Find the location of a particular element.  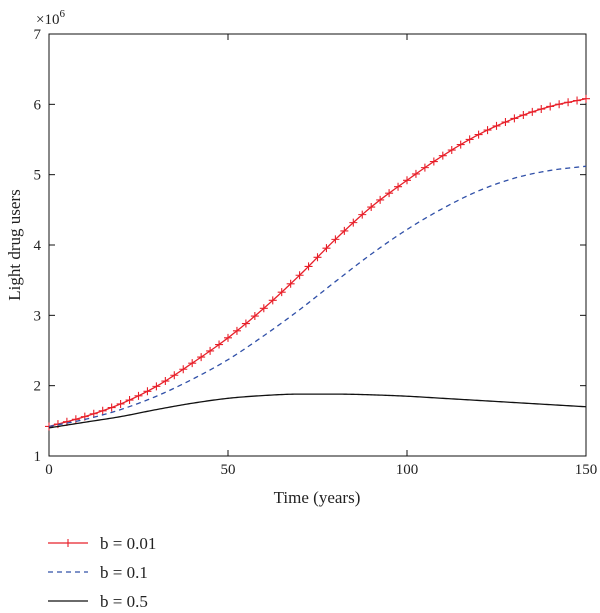

y-tick-label-0: 1 is located at coordinates (38, 457).